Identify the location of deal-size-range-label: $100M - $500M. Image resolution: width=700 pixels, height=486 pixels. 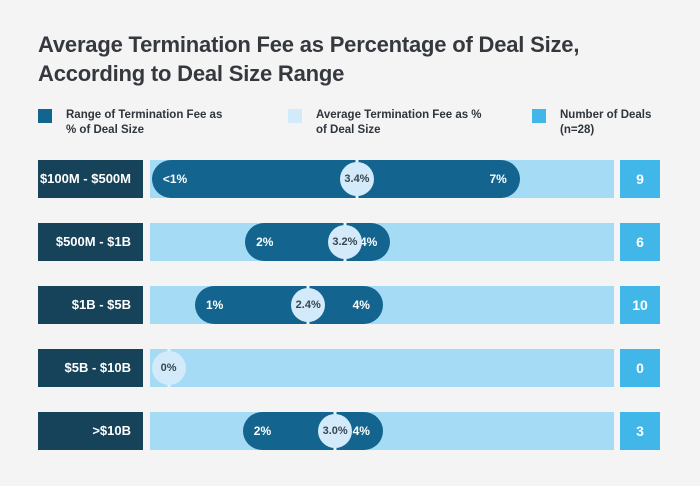
(90, 179).